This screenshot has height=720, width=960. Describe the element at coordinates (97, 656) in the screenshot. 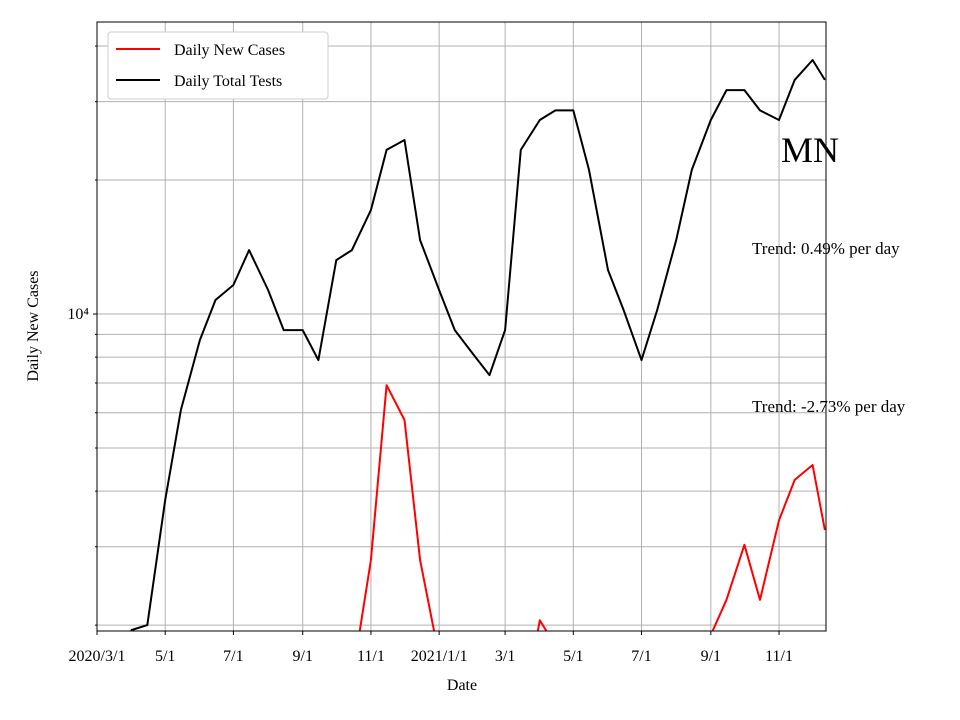

I see `x-tick-label: 2020/3/1` at that location.